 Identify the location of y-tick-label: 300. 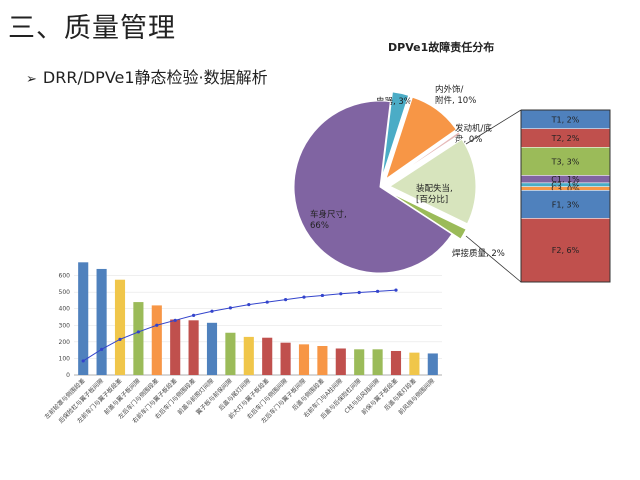
(65, 325).